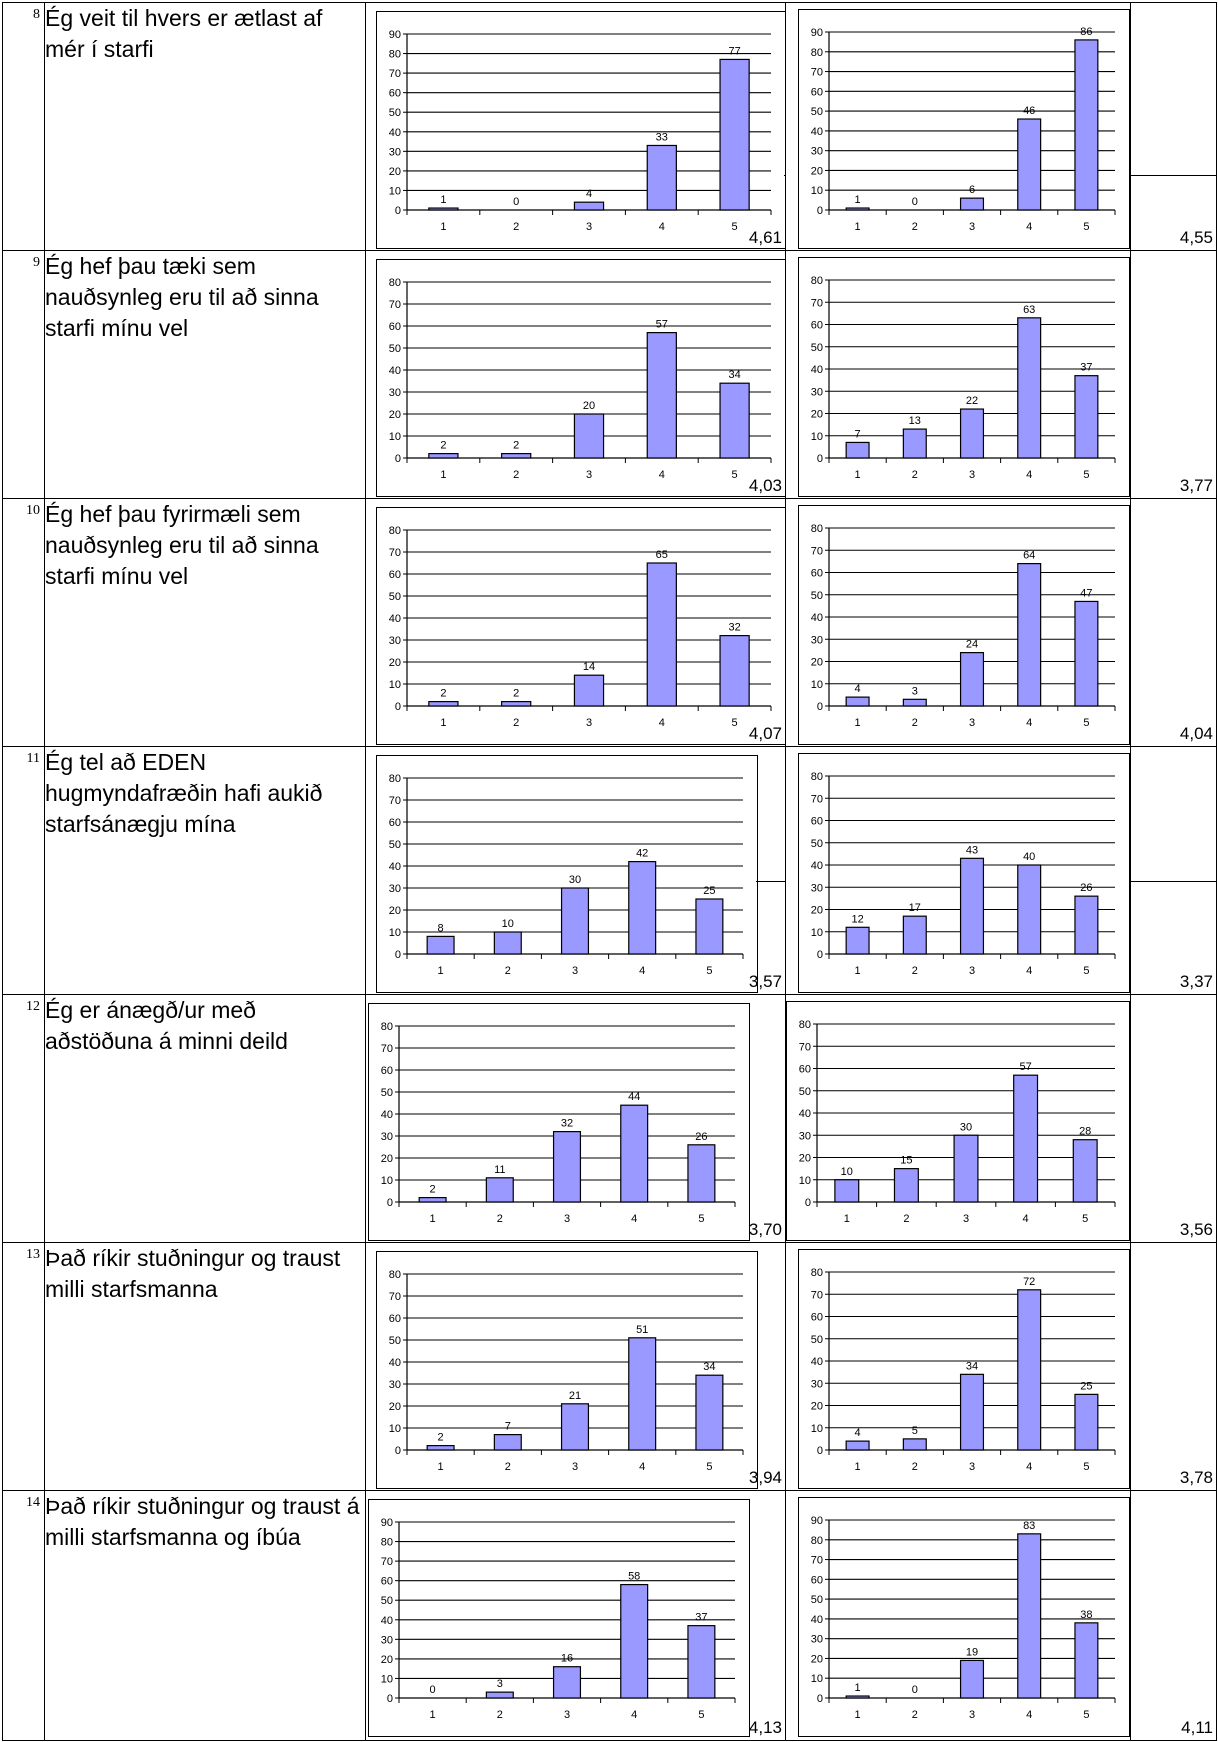 The height and width of the screenshot is (1742, 1218). I want to click on question-number: 8, so click(36, 14).